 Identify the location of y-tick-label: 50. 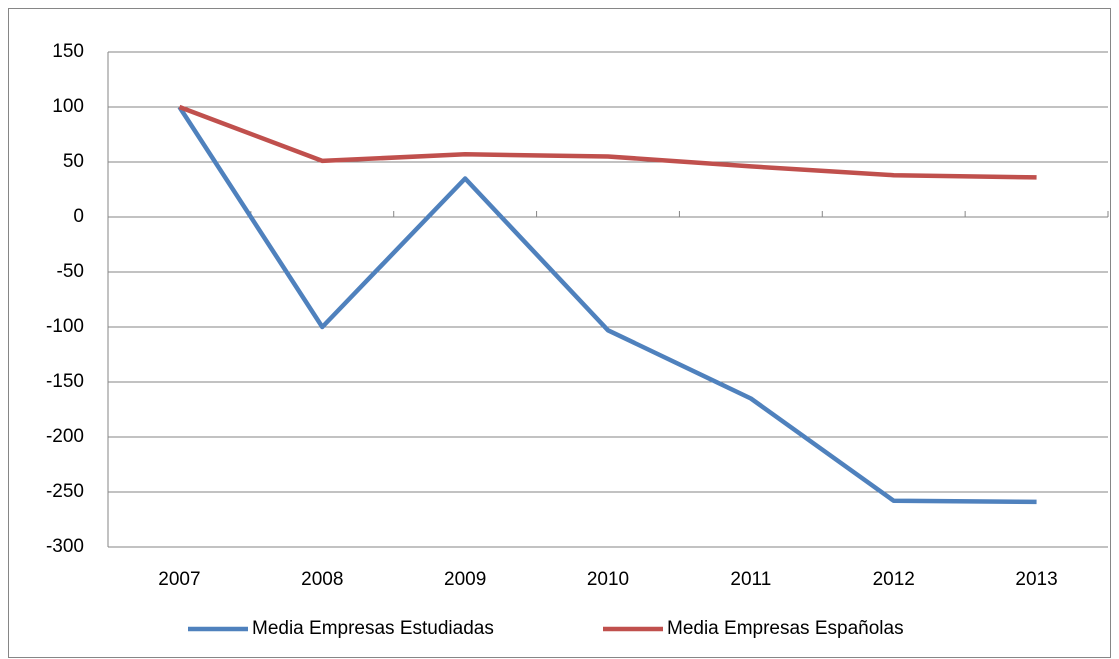
(73, 161).